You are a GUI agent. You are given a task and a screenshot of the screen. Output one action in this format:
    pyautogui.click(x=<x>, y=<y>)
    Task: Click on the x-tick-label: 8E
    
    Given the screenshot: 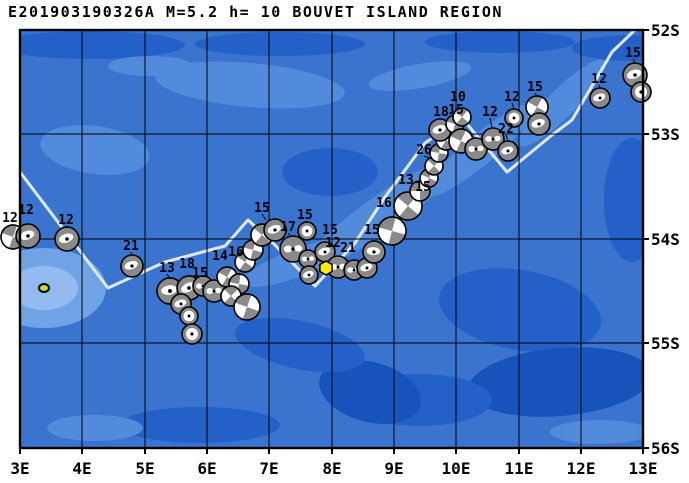 What is the action you would take?
    pyautogui.click(x=331, y=468)
    